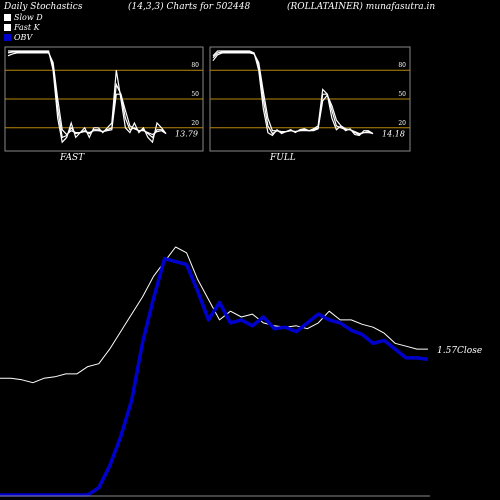 The width and height of the screenshot is (500, 500). What do you see at coordinates (393, 134) in the screenshot?
I see `last-value-label: 14.18` at bounding box center [393, 134].